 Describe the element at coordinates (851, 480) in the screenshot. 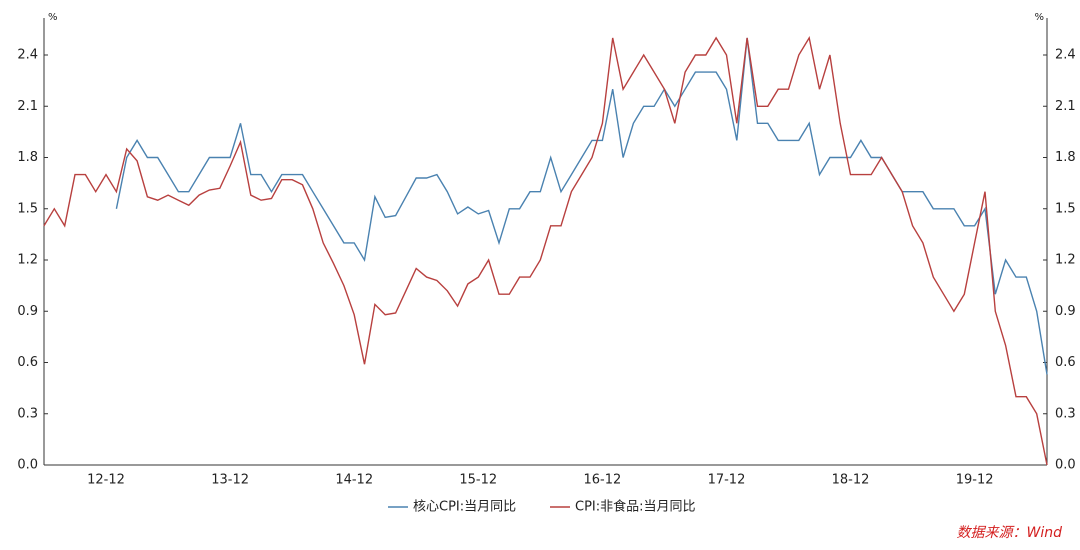

I see `x-tick-label: 18-12` at that location.